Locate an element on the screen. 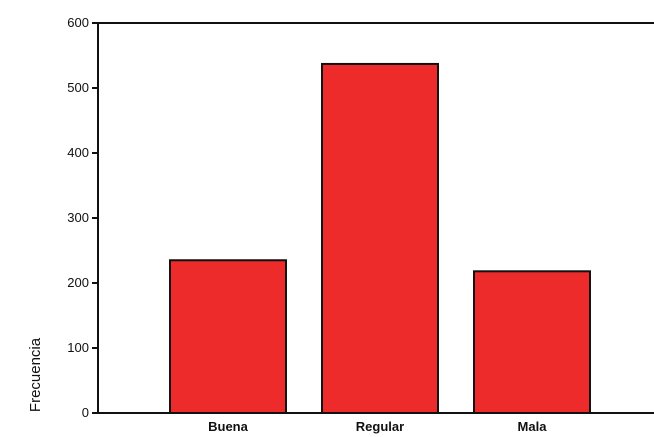 The height and width of the screenshot is (437, 654). x-tick-labels: Buena Regular Mala is located at coordinates (377, 426).